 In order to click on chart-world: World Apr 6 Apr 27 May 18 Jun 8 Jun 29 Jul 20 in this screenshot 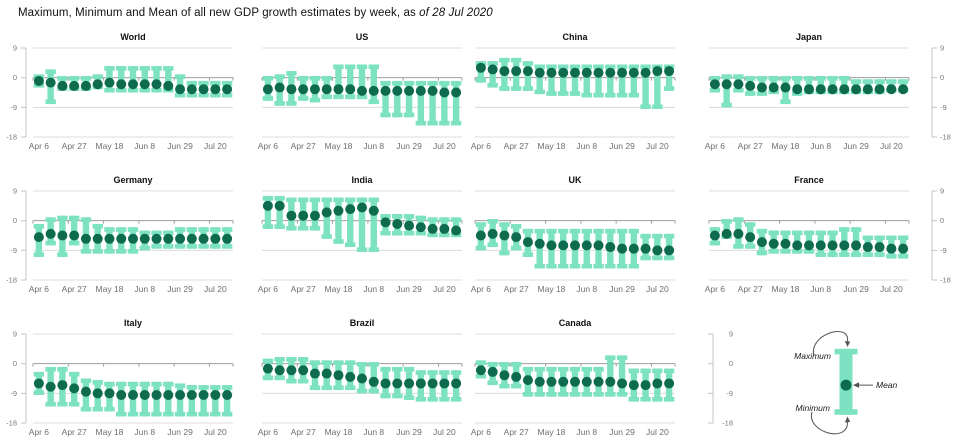, I will do `click(131, 93)`.